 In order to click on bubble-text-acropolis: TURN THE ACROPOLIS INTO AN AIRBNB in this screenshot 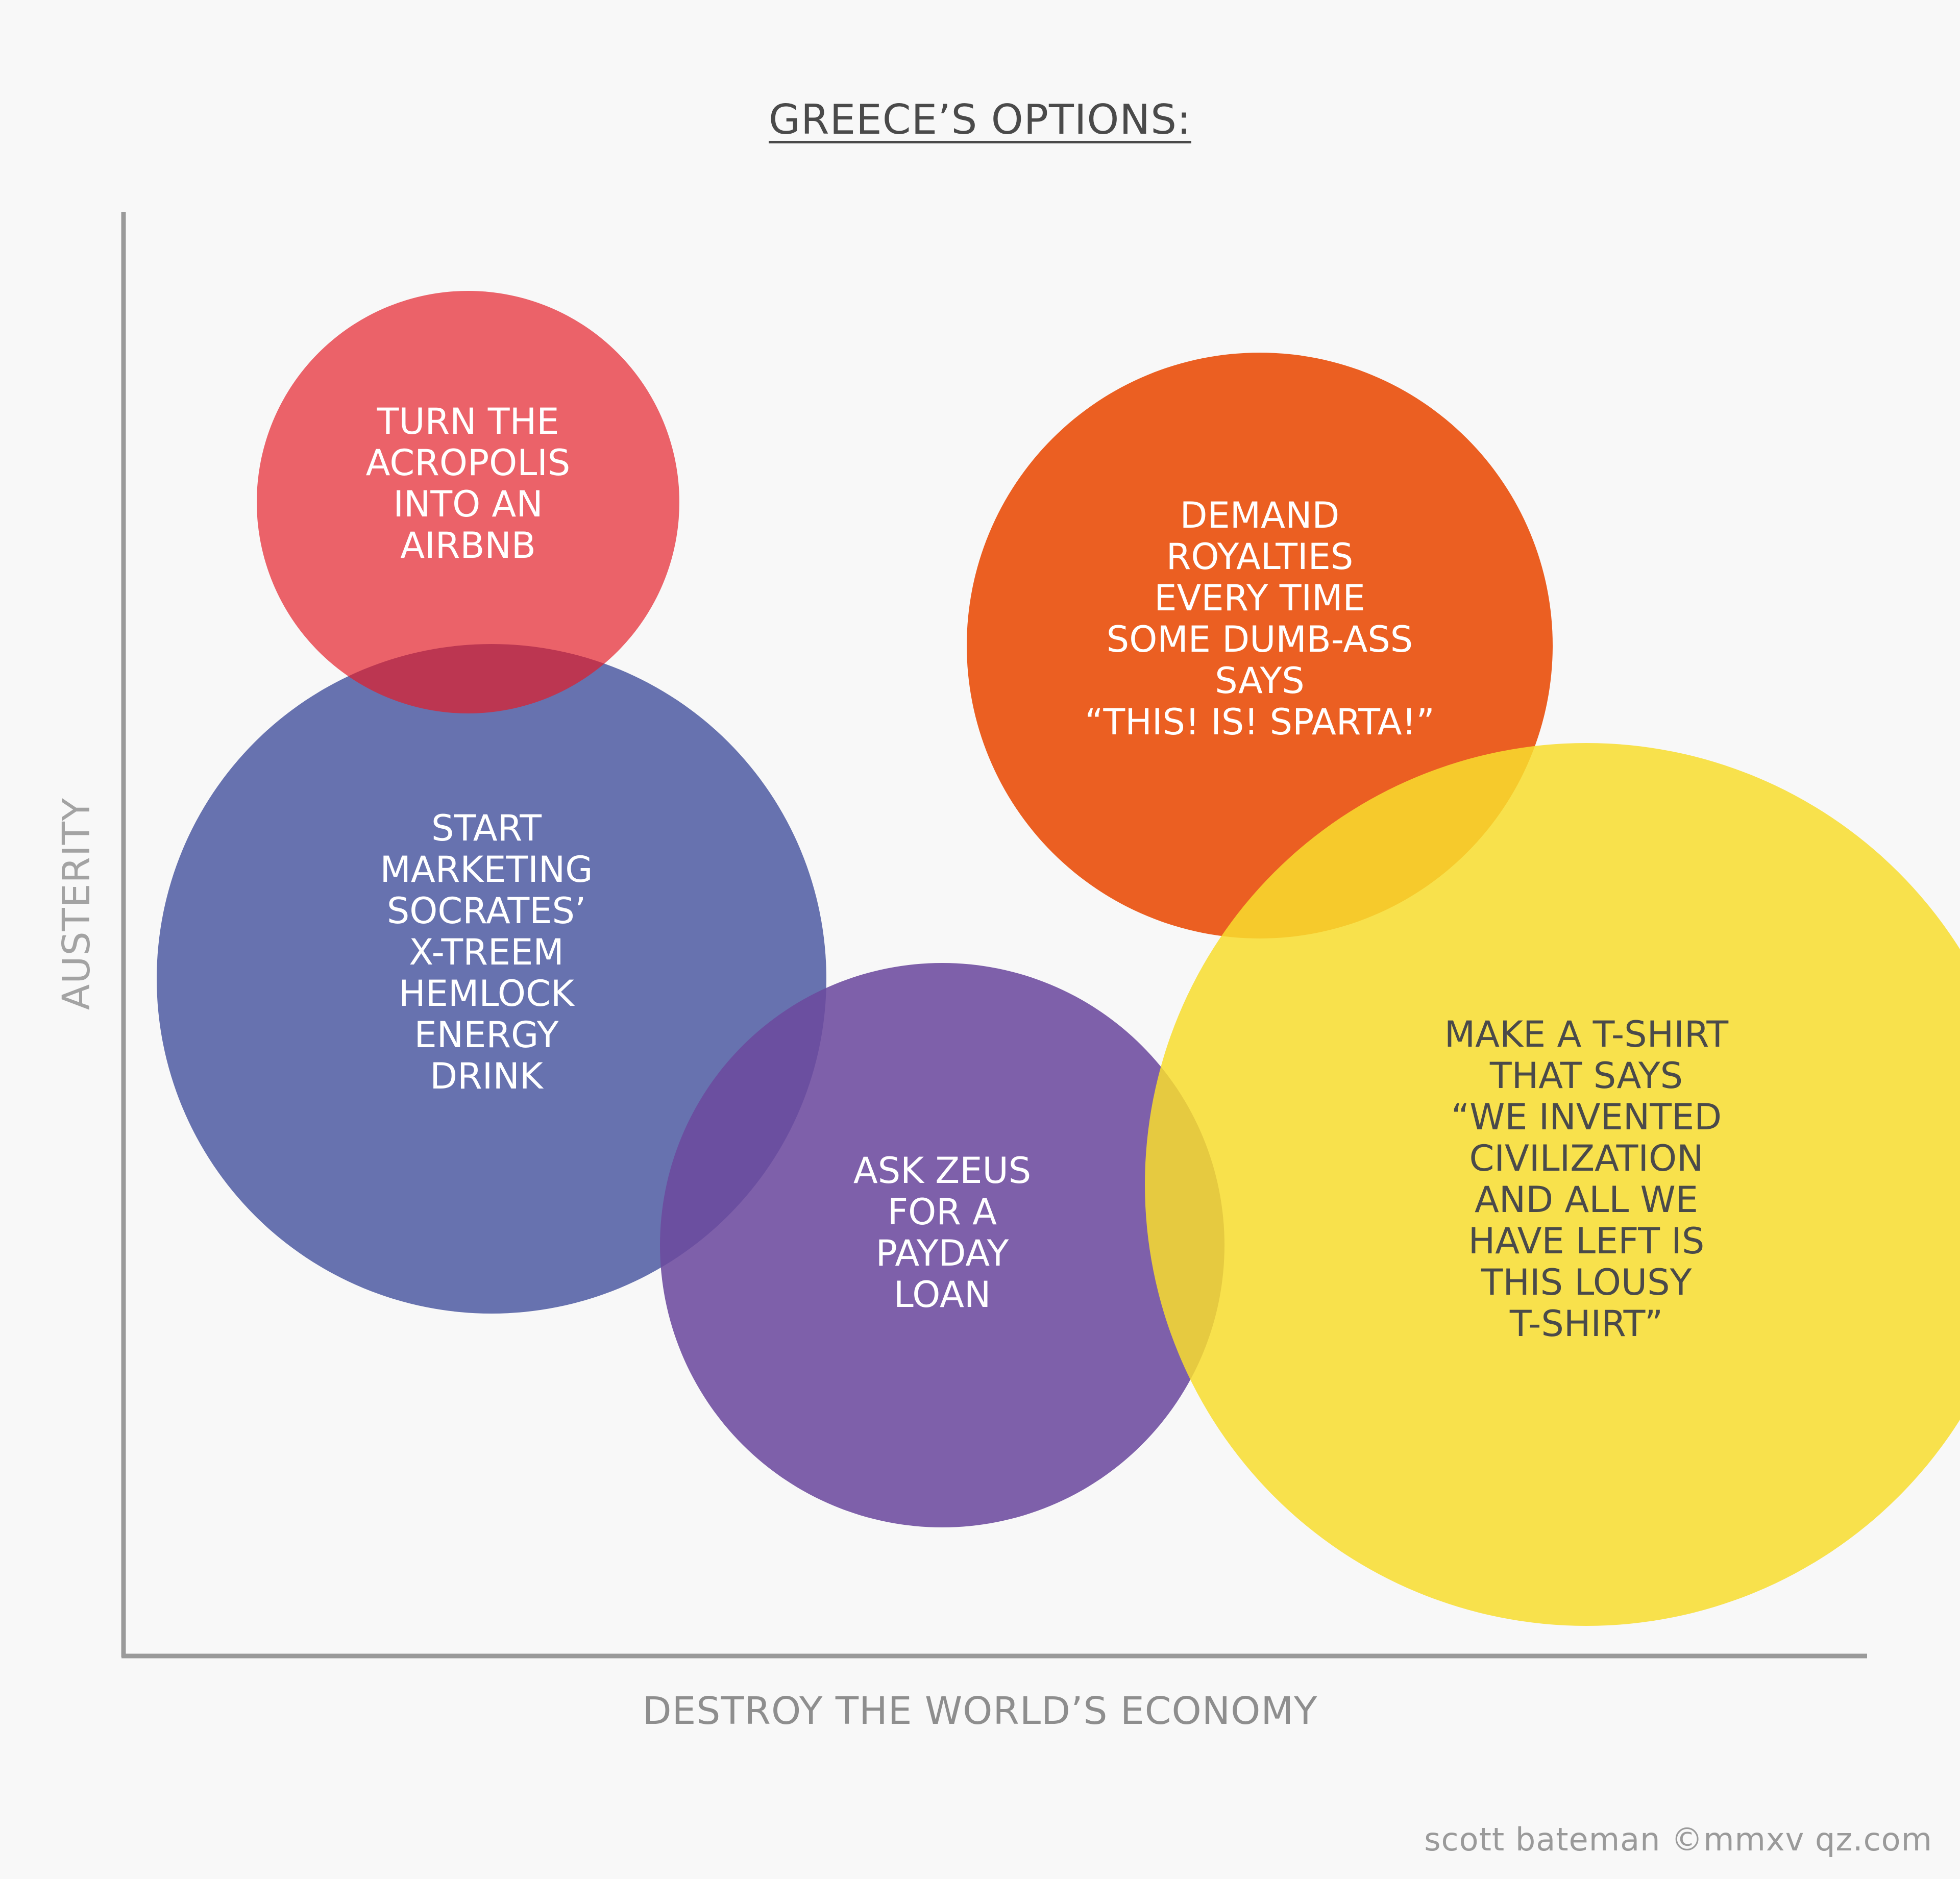, I will do `click(468, 483)`.